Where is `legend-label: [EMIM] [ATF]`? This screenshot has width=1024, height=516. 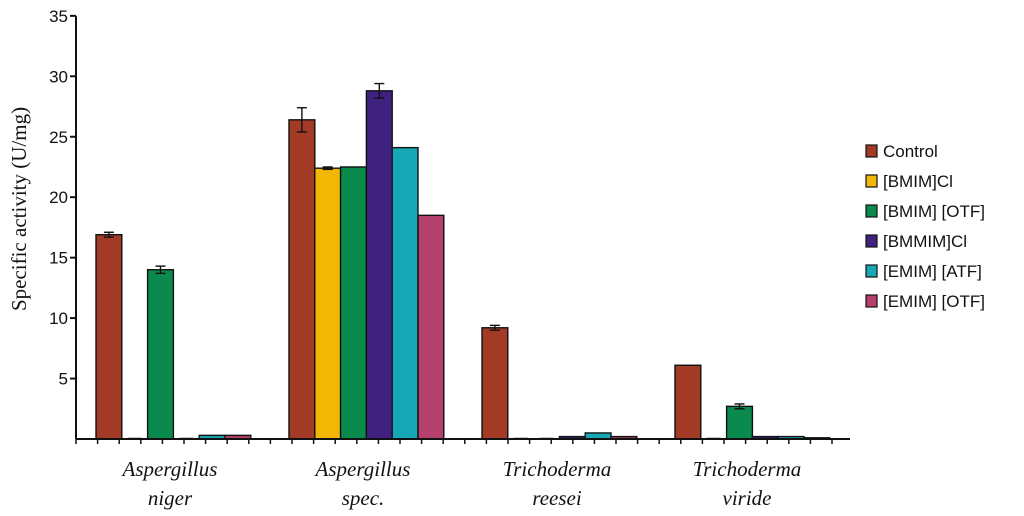 legend-label: [EMIM] [ATF] is located at coordinates (932, 271).